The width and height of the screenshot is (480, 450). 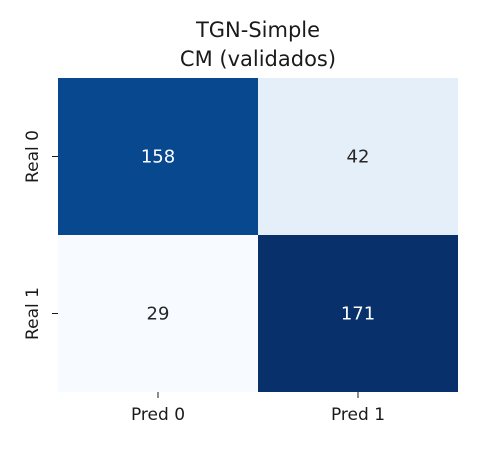 I want to click on cell-value-r0-c0: 158, so click(x=158, y=157).